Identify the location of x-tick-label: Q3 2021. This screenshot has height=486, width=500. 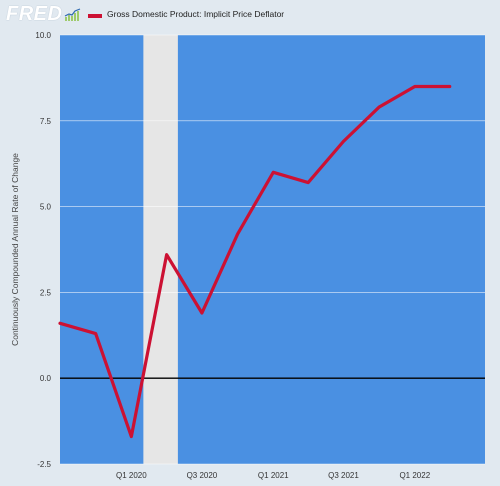
(343, 475).